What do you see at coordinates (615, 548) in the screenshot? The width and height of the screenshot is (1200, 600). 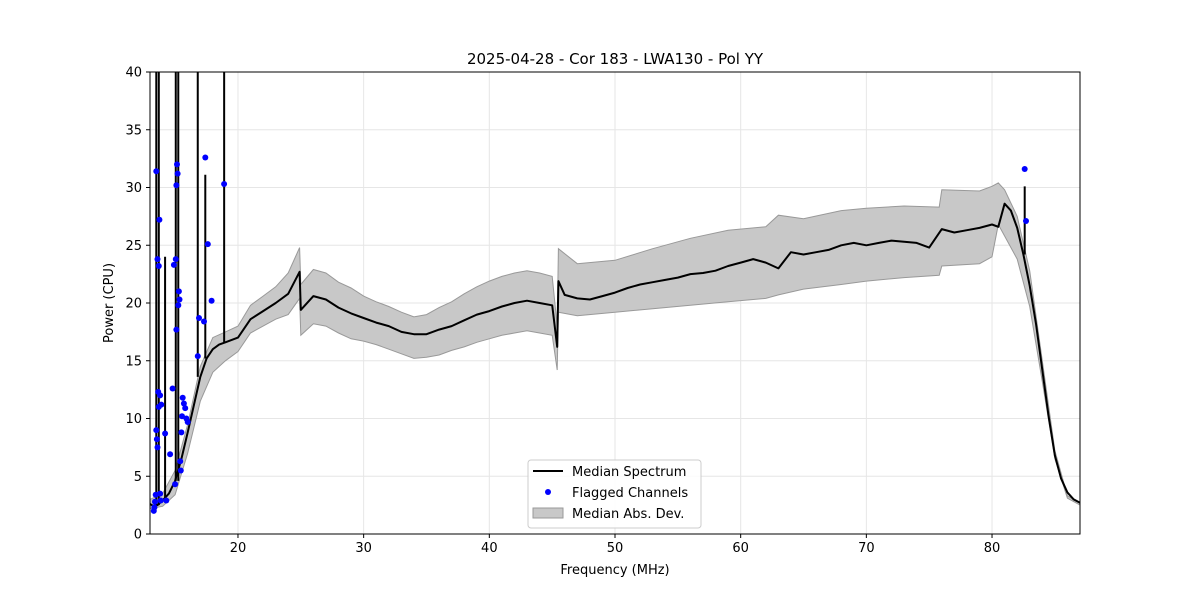 I see `x-tick-label: 50` at bounding box center [615, 548].